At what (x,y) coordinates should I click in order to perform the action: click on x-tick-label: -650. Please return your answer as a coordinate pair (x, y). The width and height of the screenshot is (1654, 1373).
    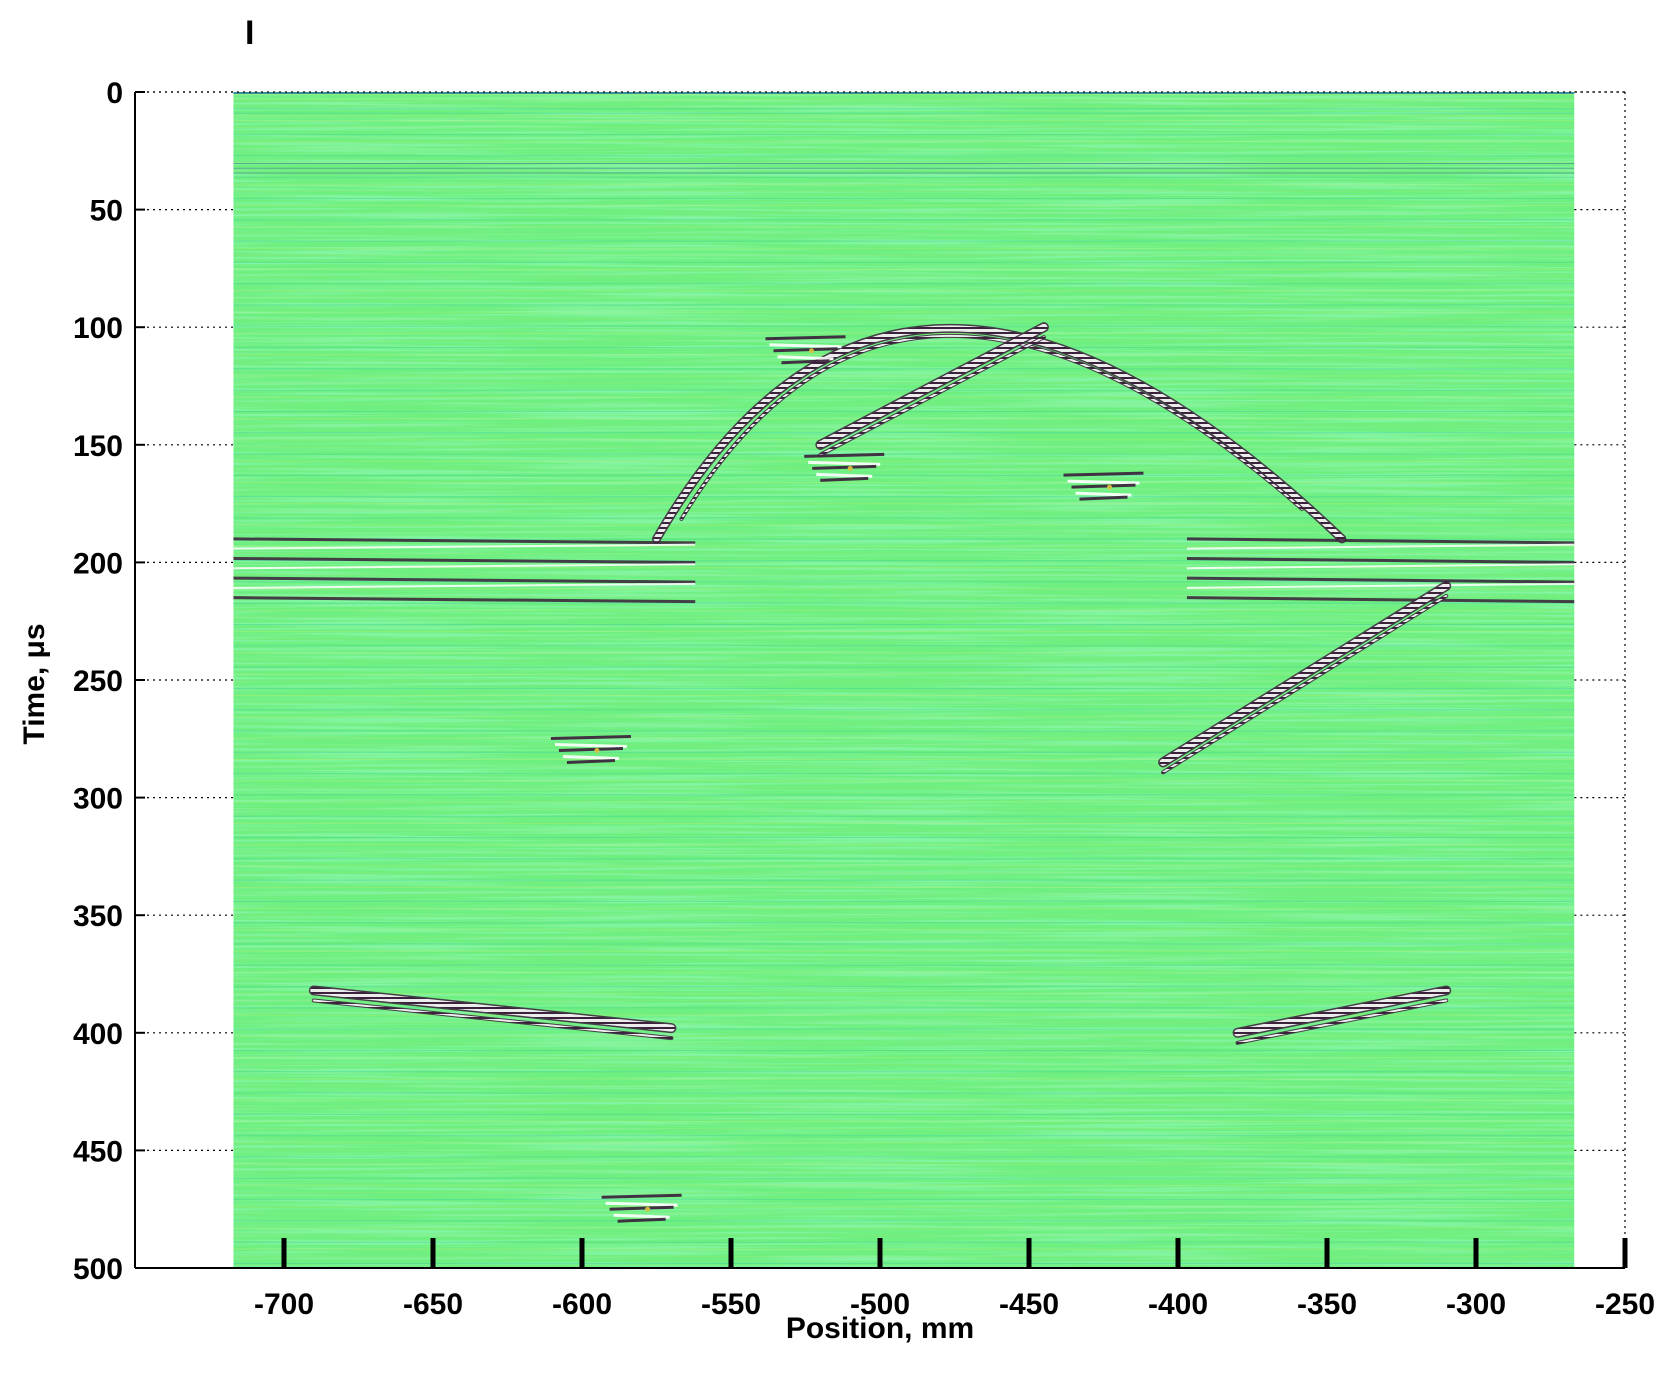
    Looking at the image, I should click on (433, 1304).